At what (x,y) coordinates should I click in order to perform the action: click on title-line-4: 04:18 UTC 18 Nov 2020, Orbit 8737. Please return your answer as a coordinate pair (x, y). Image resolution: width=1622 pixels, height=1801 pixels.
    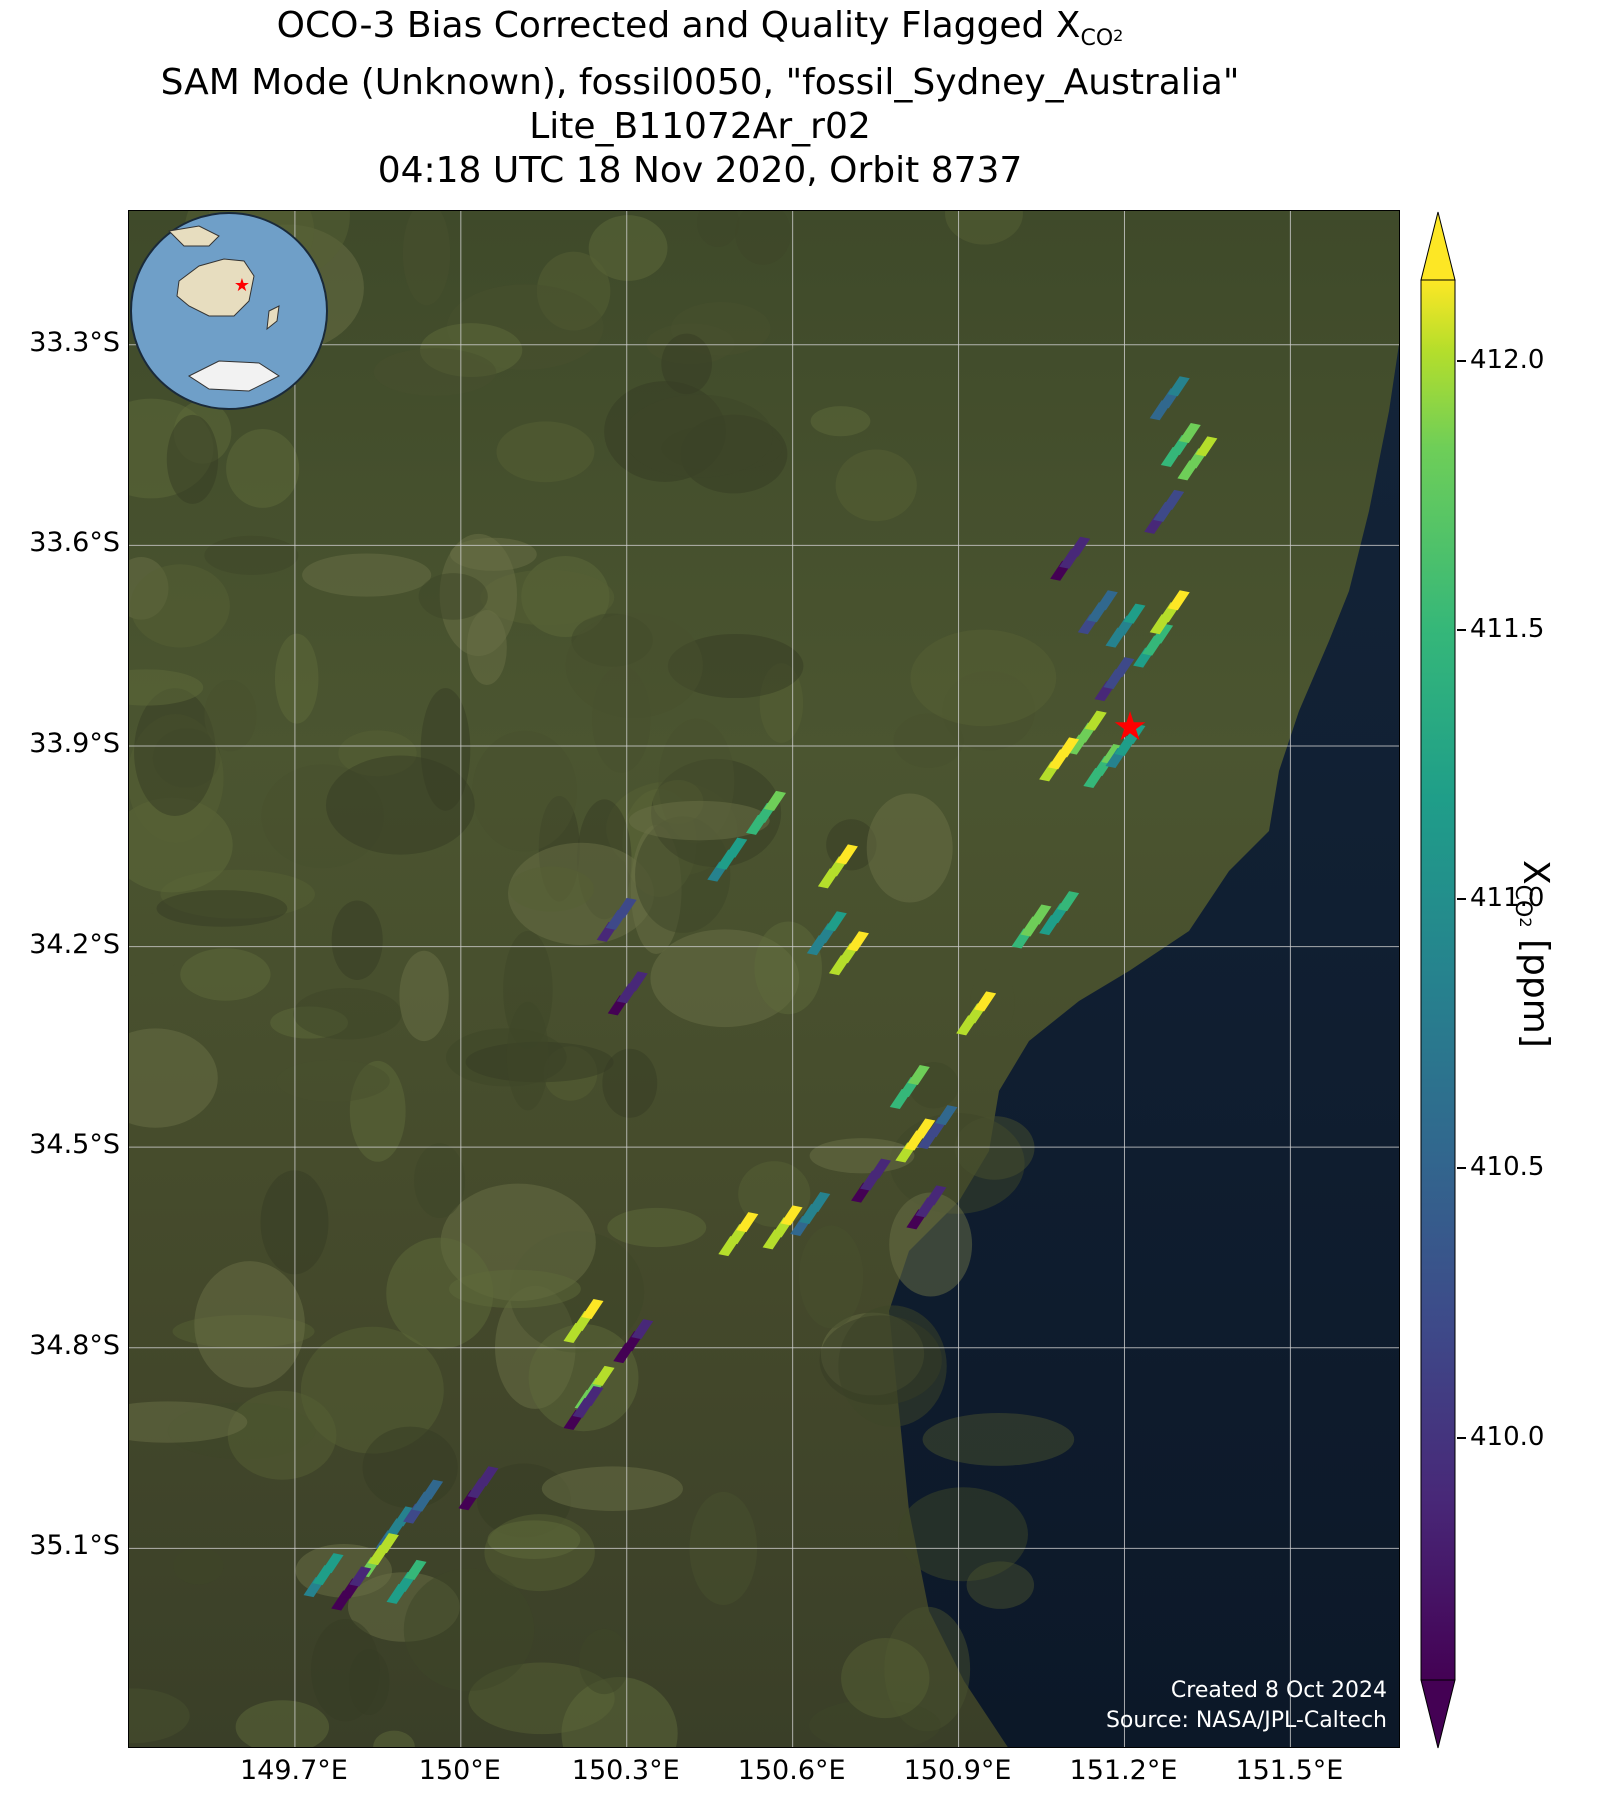
    Looking at the image, I should click on (700, 170).